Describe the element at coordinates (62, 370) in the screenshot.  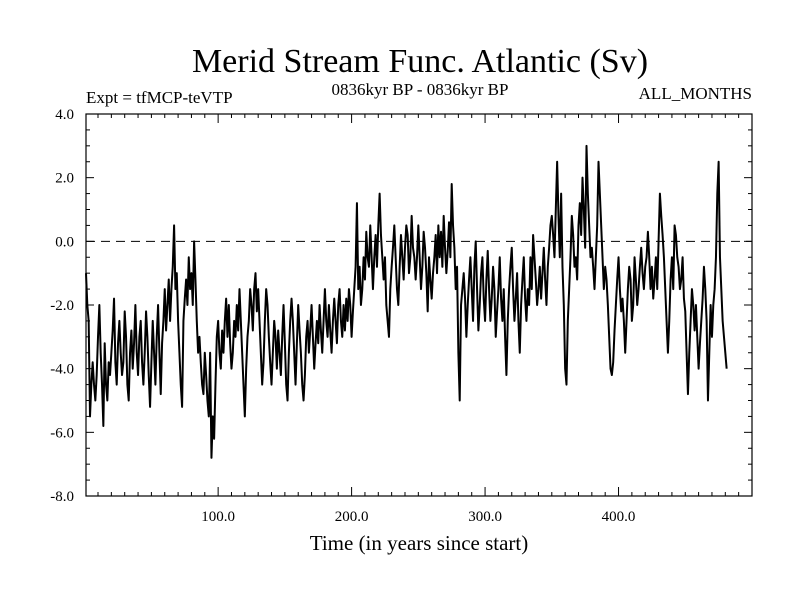
I see `y-tick-label: -4.0` at that location.